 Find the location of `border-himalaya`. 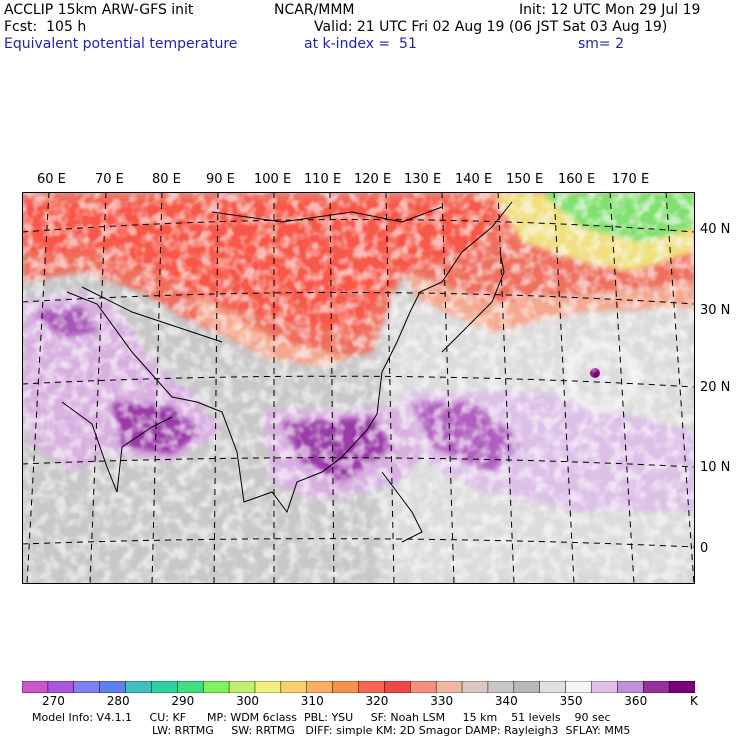

border-himalaya is located at coordinates (152, 314).